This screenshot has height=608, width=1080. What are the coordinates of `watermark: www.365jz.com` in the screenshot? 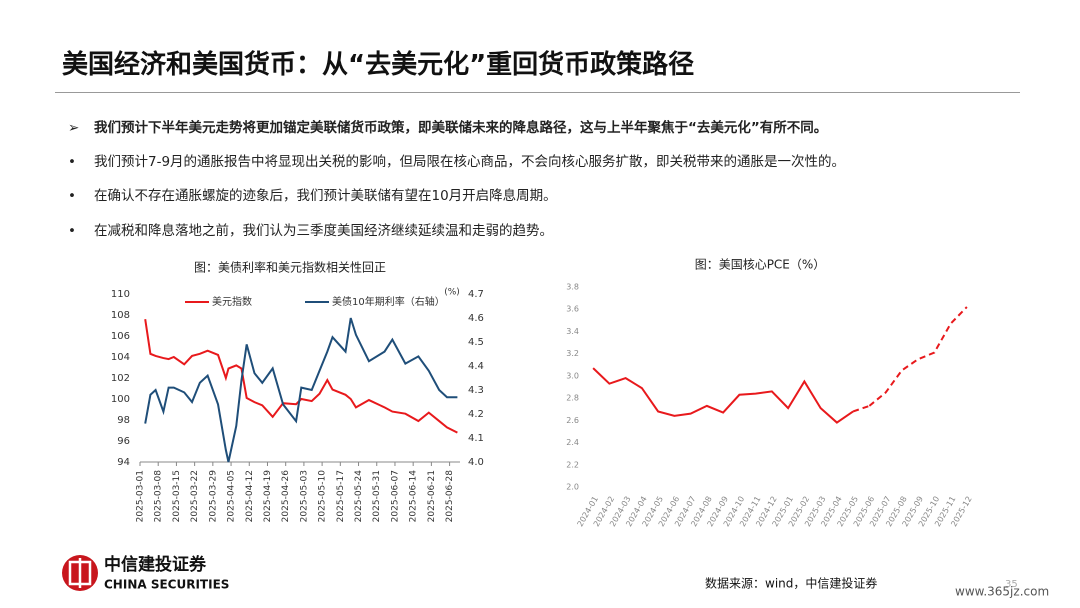 It's located at (1002, 592).